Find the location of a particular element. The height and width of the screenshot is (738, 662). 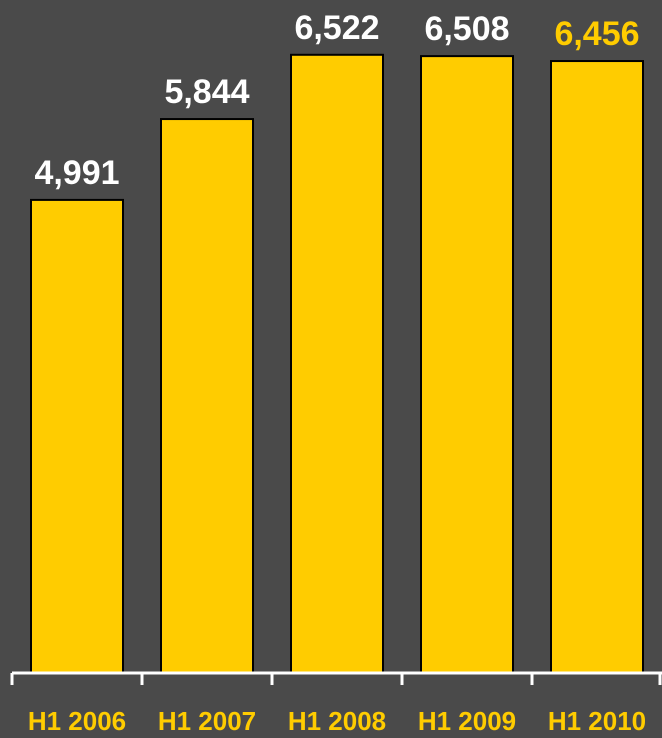

bar-h1-2010 is located at coordinates (597, 367).